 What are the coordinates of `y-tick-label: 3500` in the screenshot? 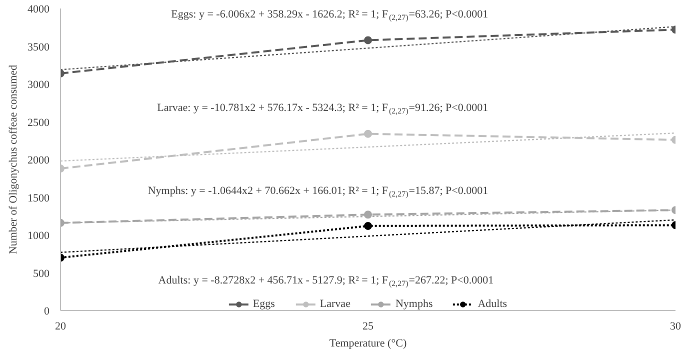 It's located at (39, 47).